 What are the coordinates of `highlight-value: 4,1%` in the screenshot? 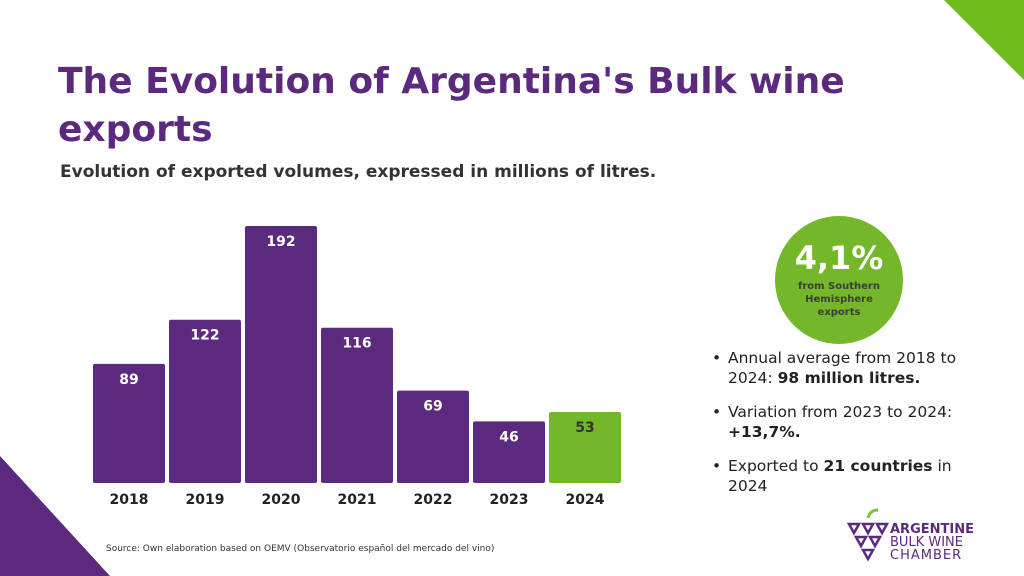 It's located at (839, 258).